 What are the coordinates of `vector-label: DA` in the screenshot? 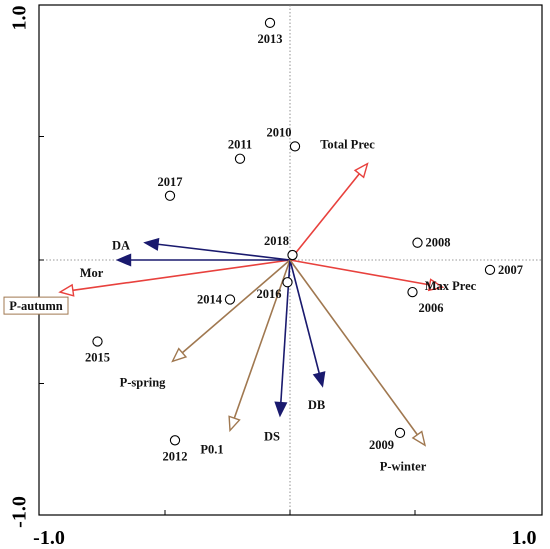 It's located at (121, 246).